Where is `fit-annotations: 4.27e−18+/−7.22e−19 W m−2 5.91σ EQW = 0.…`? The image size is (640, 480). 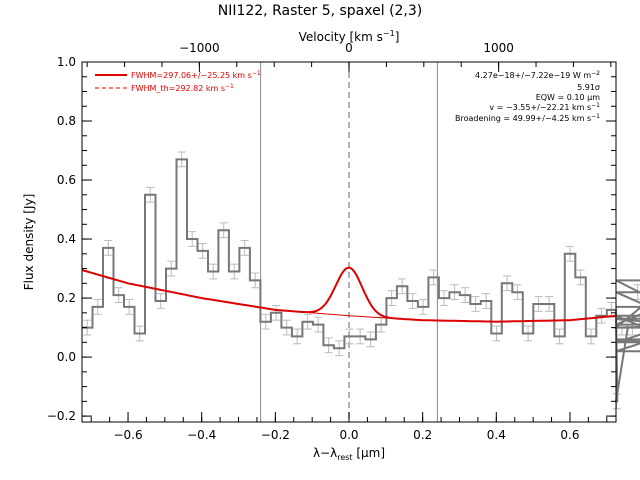
fit-annotations: 4.27e−18+/−7.22e−19 W m−2 5.91σ EQW = 0.… is located at coordinates (527, 96).